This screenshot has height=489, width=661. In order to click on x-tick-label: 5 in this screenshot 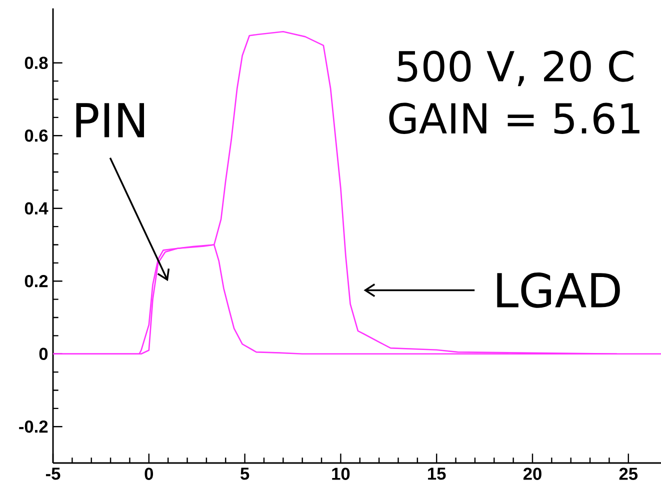, I will do `click(245, 474)`.